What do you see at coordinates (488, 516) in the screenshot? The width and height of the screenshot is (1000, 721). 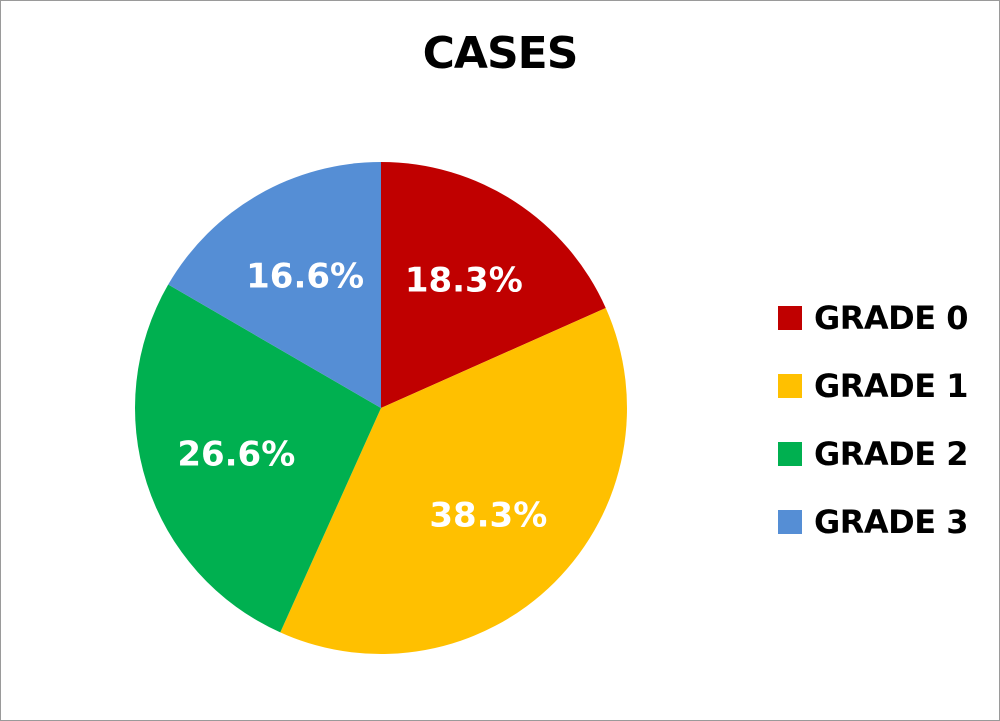 I see `slice-label: 38.3%` at bounding box center [488, 516].